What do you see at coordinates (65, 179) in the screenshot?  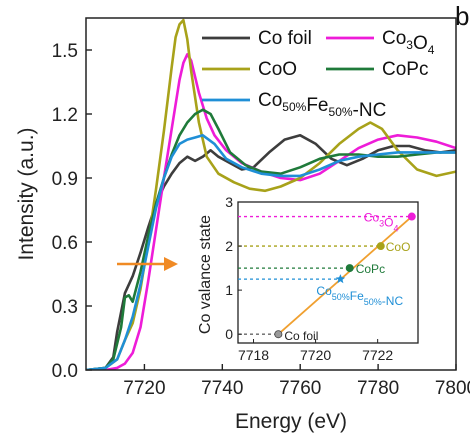 I see `y-tick-label: 0.9` at bounding box center [65, 179].